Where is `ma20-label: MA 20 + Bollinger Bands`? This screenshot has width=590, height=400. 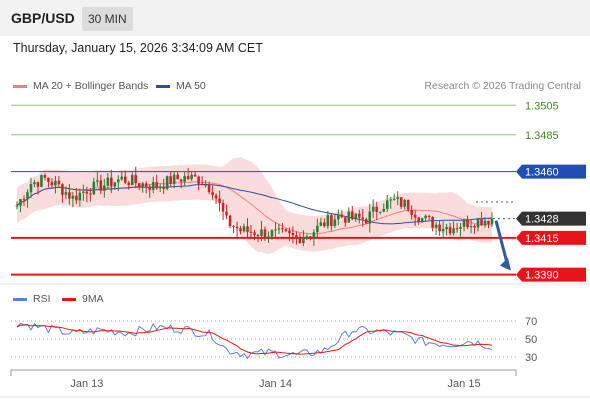 ma20-label: MA 20 + Bollinger Bands is located at coordinates (91, 86).